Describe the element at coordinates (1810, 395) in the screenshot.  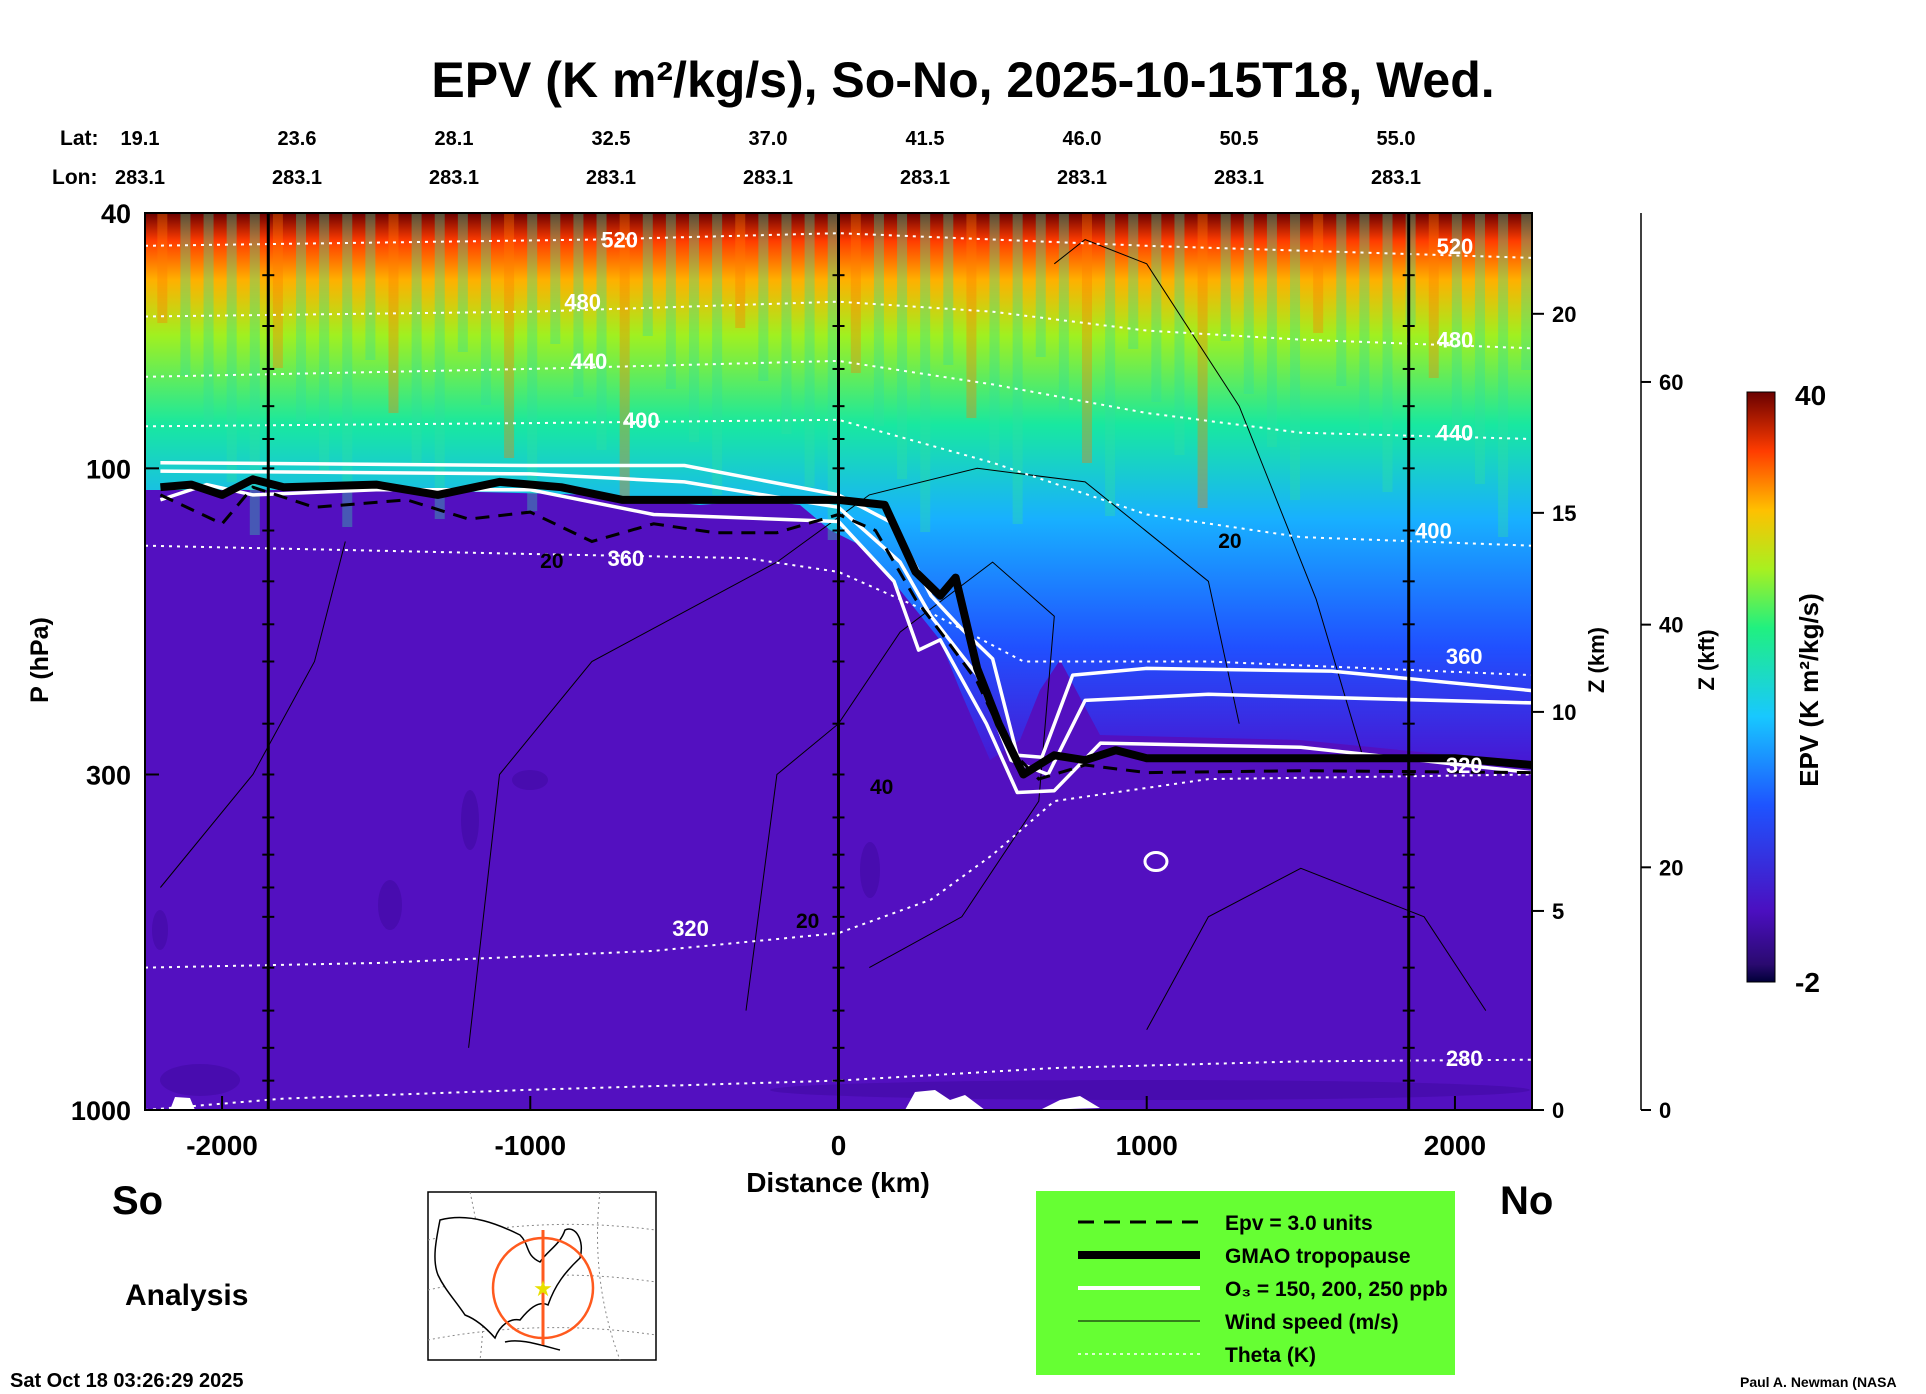
I see `colorbar-max-label: 40` at that location.